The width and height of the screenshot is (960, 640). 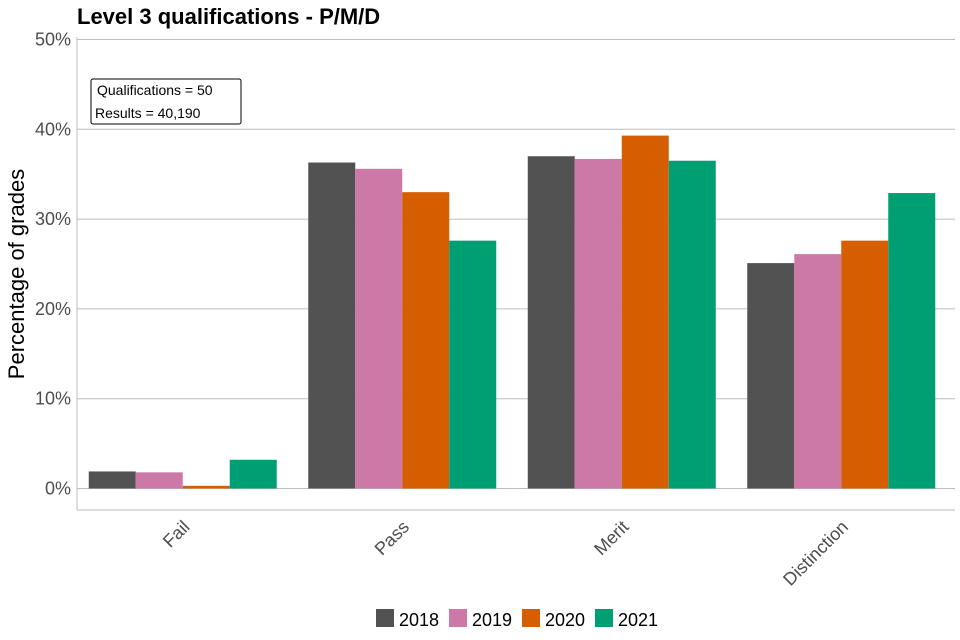 I want to click on bar-merit-2019, so click(x=598, y=323).